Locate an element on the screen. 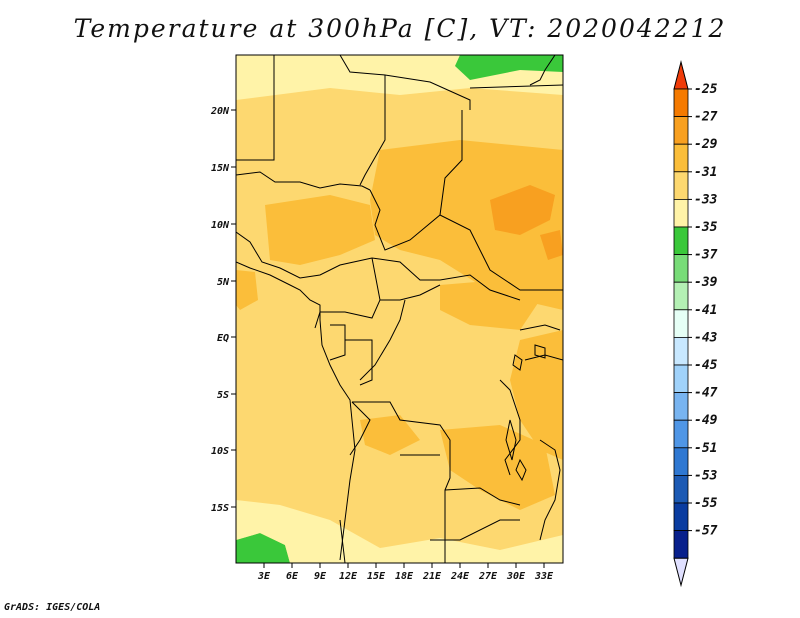 The width and height of the screenshot is (800, 618). colorbar-label: -33 is located at coordinates (706, 199).